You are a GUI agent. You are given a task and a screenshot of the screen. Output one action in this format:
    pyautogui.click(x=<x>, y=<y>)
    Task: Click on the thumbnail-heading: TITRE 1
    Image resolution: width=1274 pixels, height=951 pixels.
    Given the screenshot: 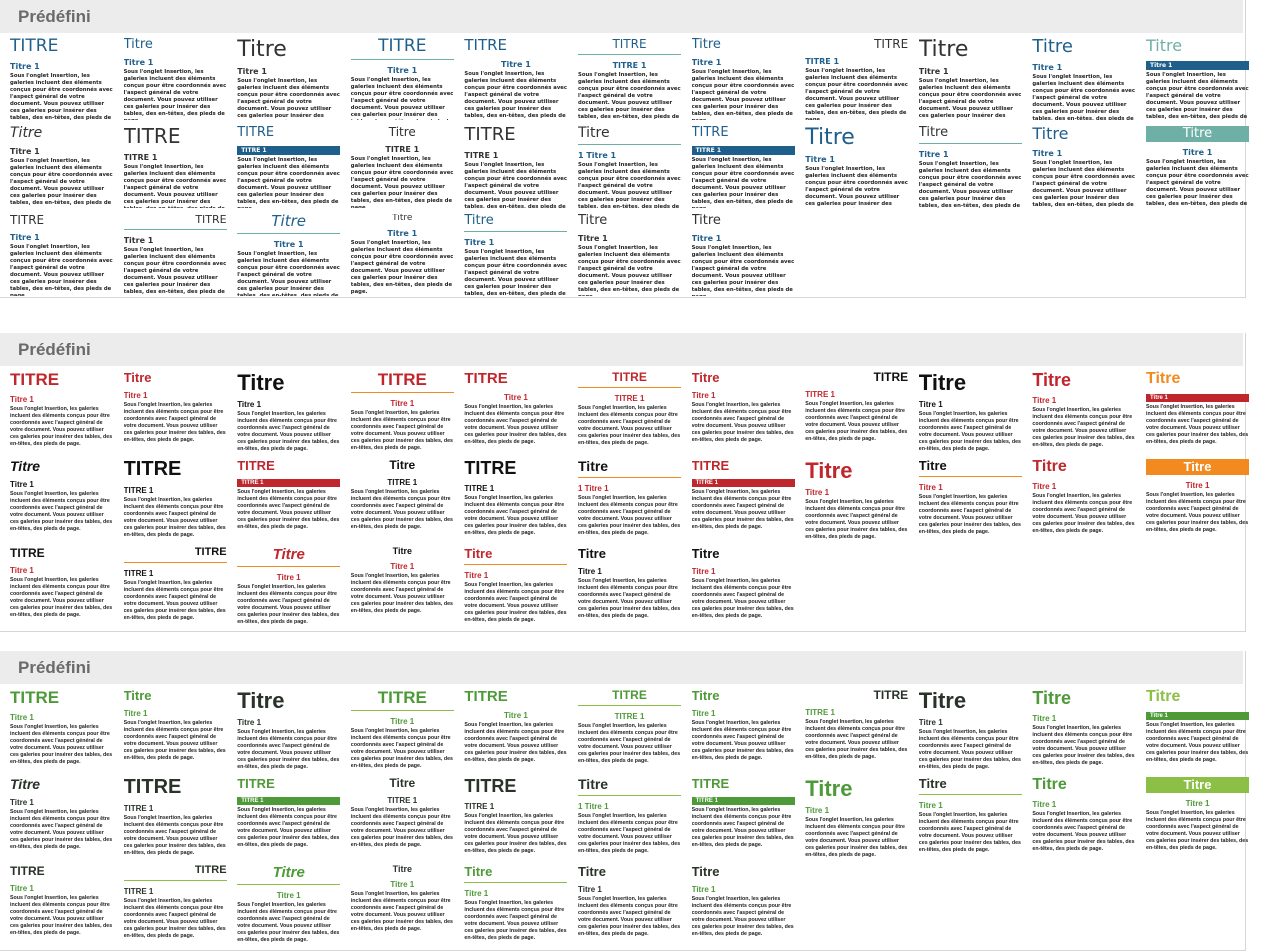 What is the action you would take?
    pyautogui.click(x=402, y=482)
    